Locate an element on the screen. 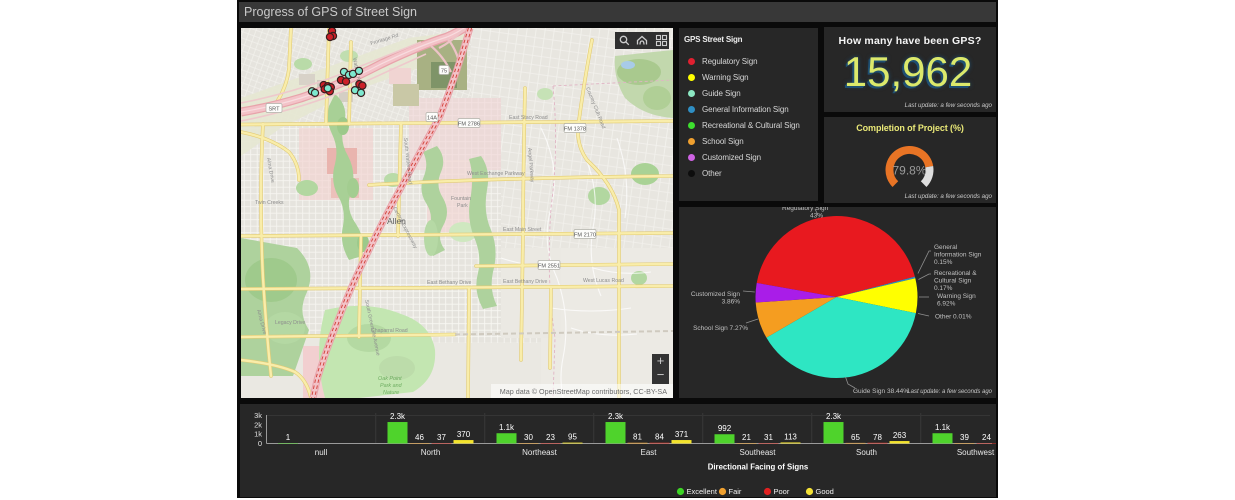  svg-text: Recreational & is located at coordinates (955, 273).